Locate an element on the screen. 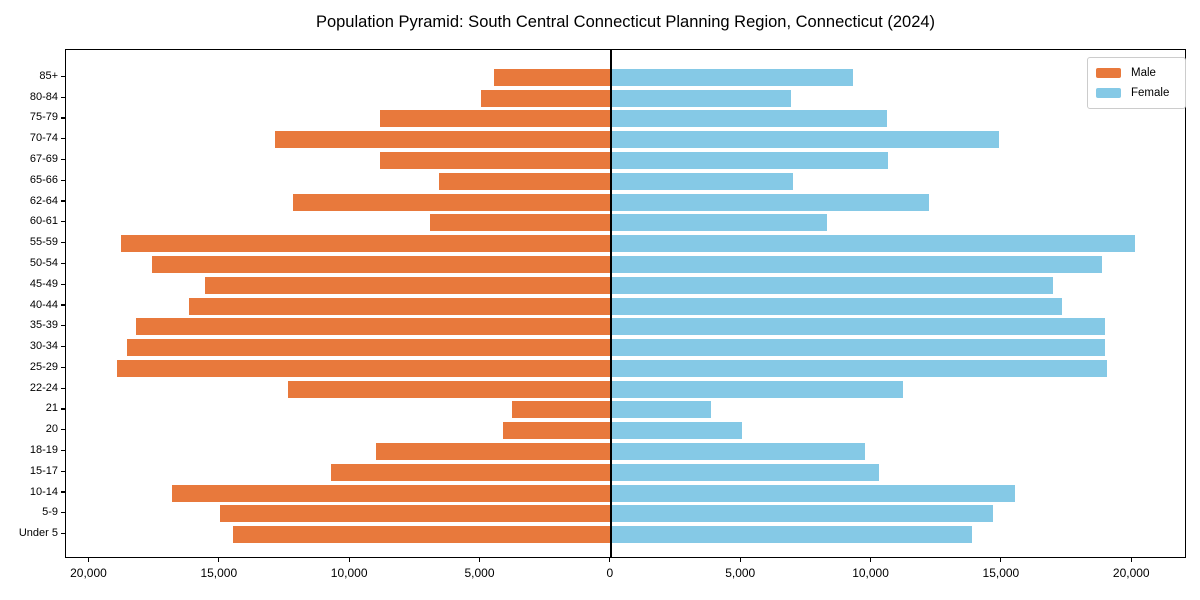 The image size is (1200, 600). y-tick-label: 10-14 is located at coordinates (43, 491).